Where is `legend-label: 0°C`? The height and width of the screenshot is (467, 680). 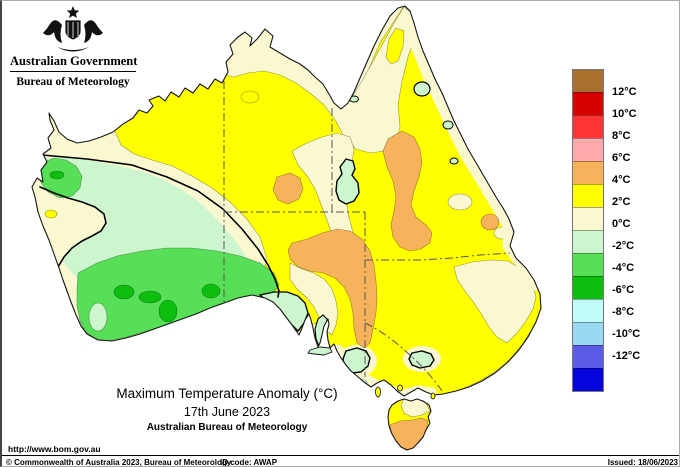
legend-label: 0°C is located at coordinates (621, 224).